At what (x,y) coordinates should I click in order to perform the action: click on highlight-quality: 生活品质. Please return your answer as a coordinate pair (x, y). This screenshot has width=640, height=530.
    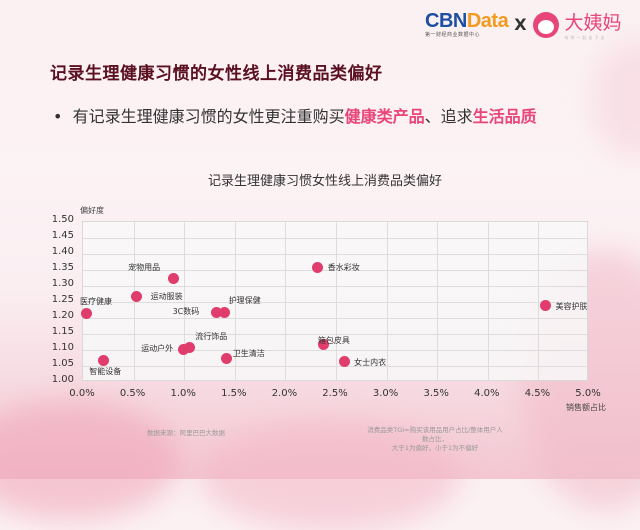
    Looking at the image, I should click on (504, 116).